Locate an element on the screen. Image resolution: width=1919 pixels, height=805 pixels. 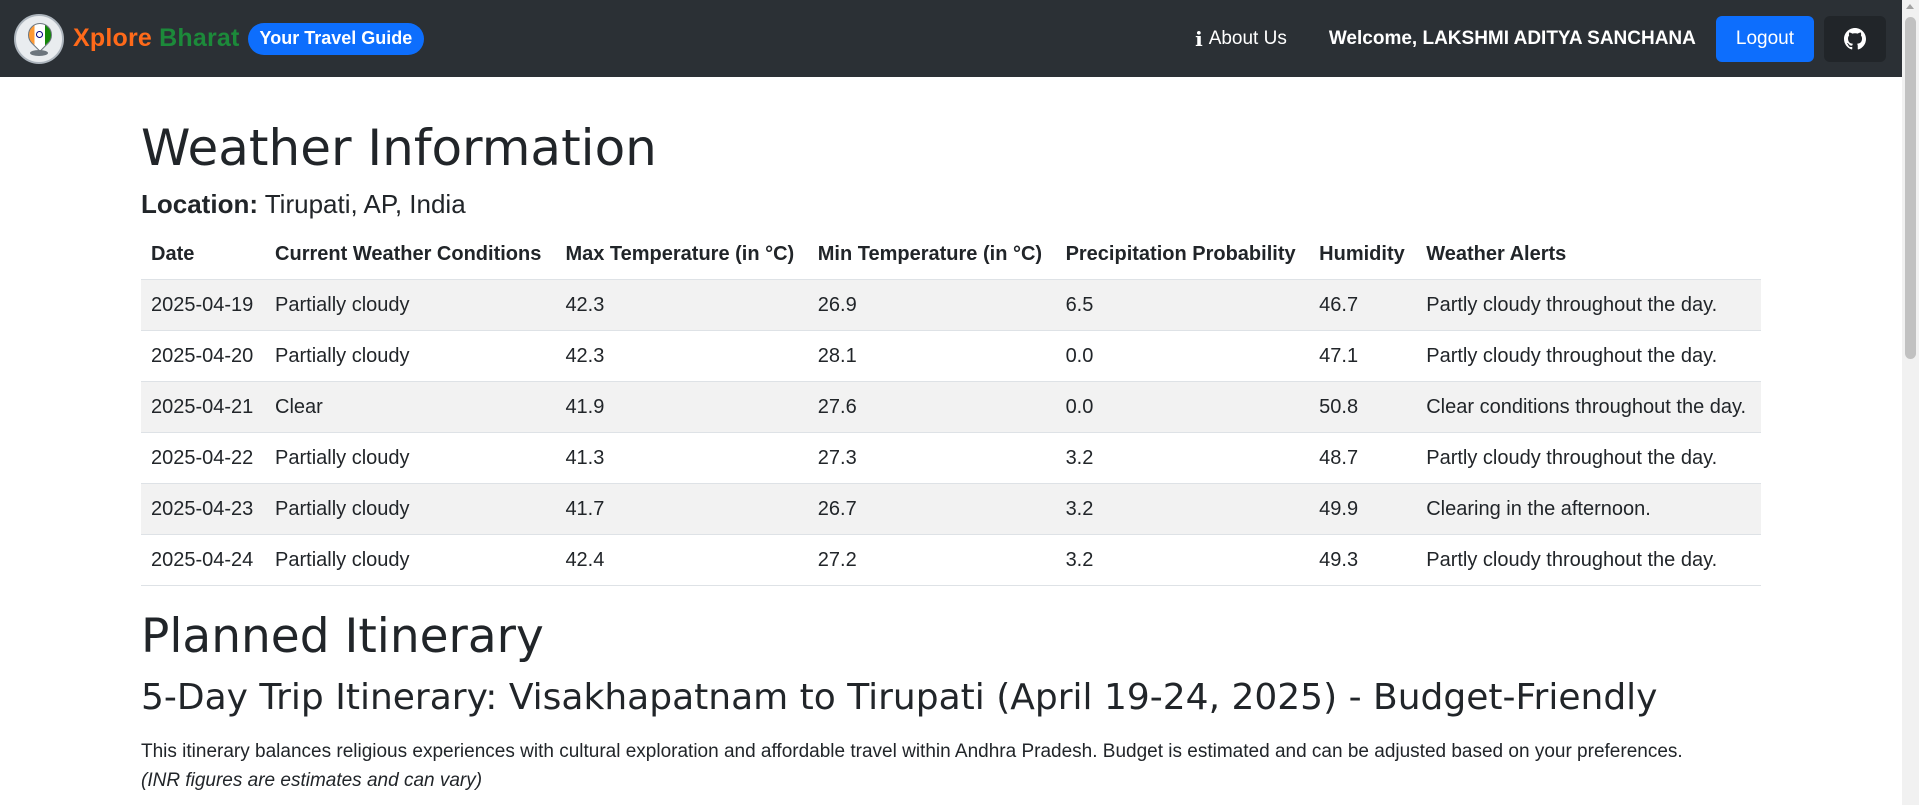
brand-link: Xplore Bharat Your Travel Guide is located at coordinates (219, 38).